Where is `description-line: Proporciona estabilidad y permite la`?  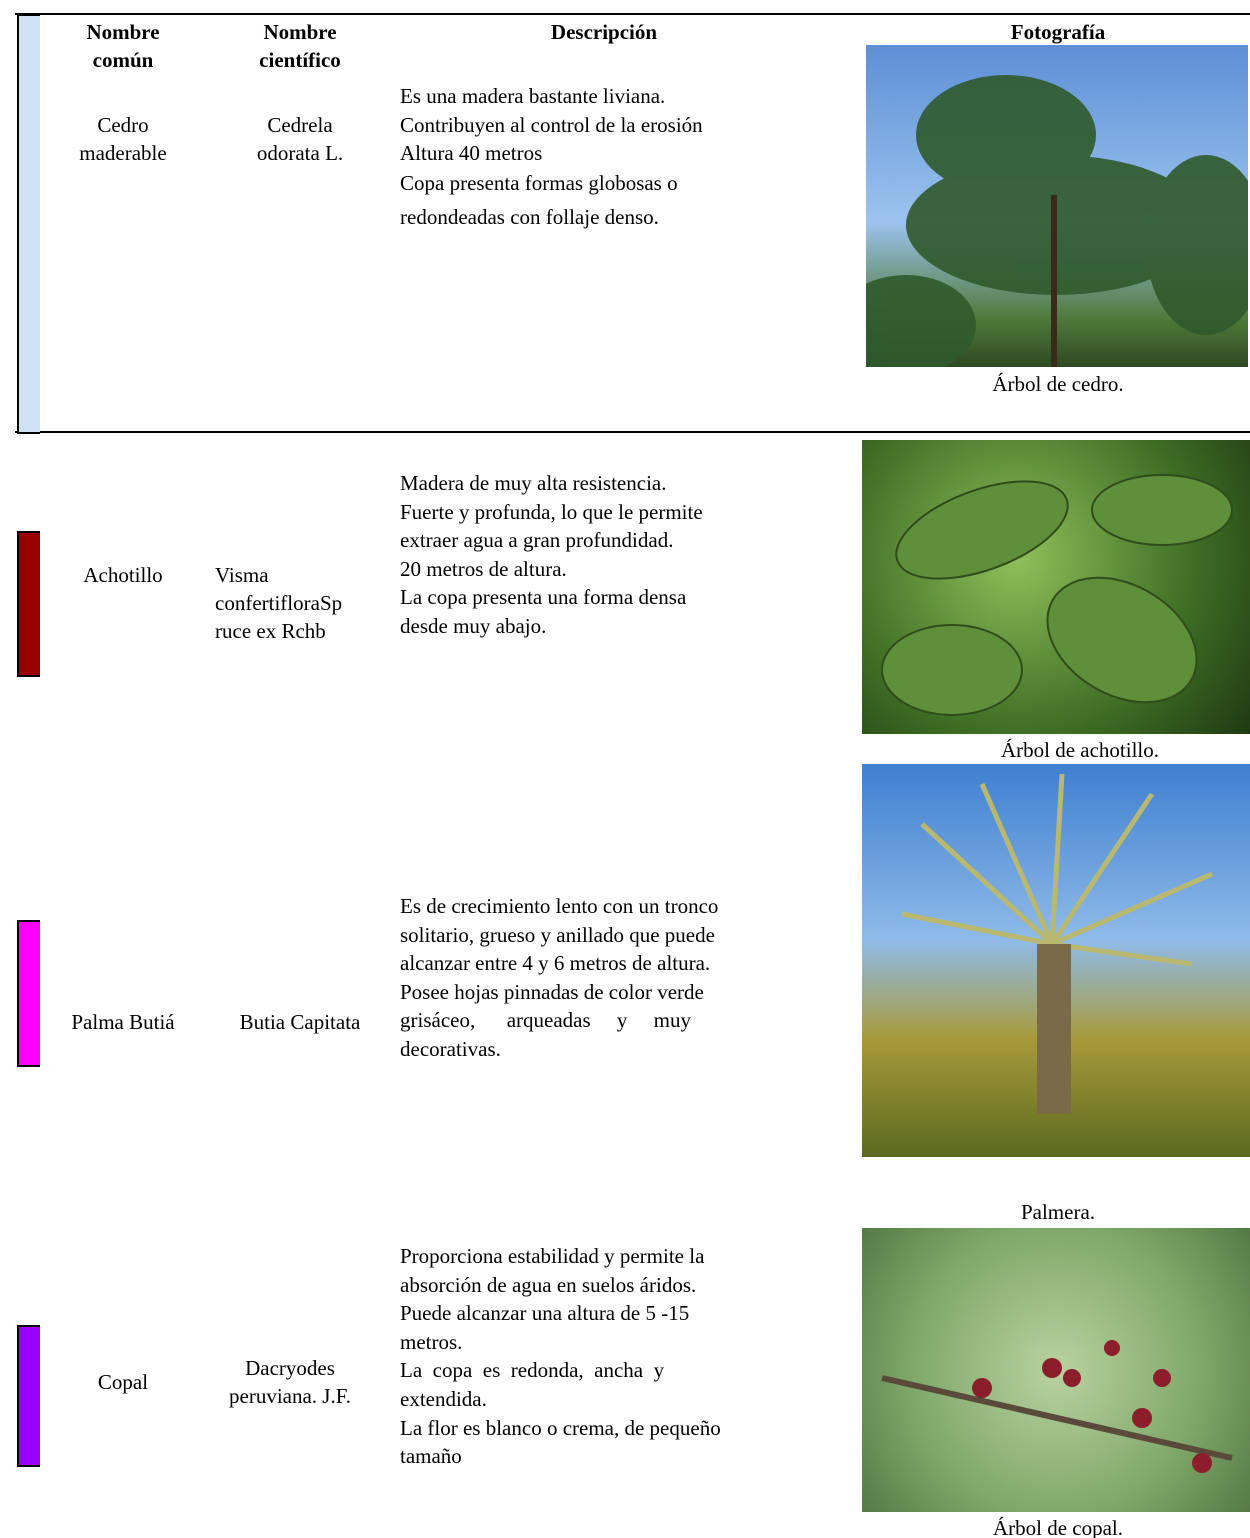 description-line: Proporciona estabilidad y permite la is located at coordinates (552, 1256).